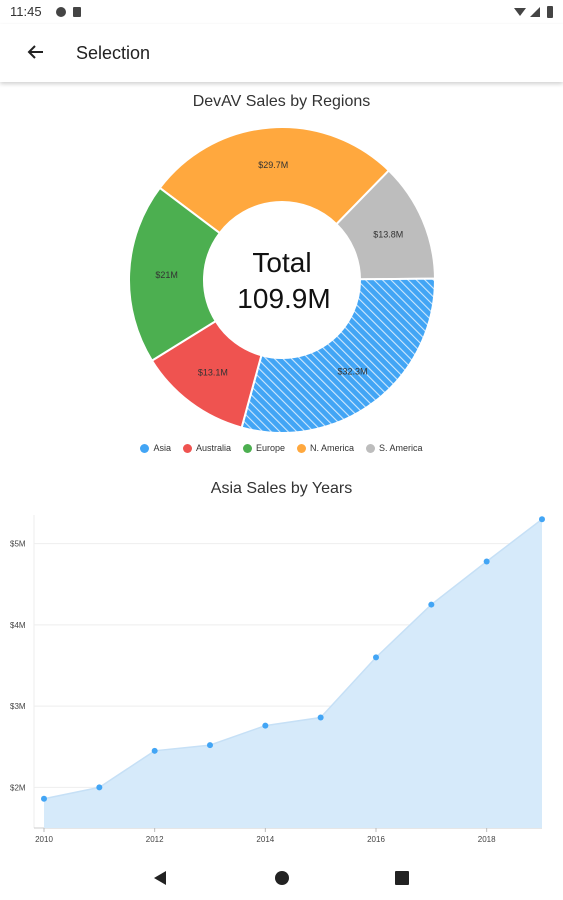 This screenshot has width=563, height=900. What do you see at coordinates (270, 448) in the screenshot?
I see `legend-label: Europe` at bounding box center [270, 448].